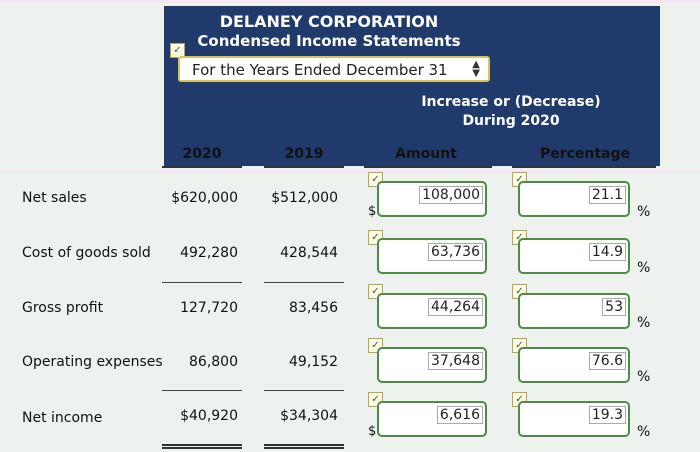 The width and height of the screenshot is (700, 452). I want to click on amount-input-gross-profit: 44,264, so click(432, 311).